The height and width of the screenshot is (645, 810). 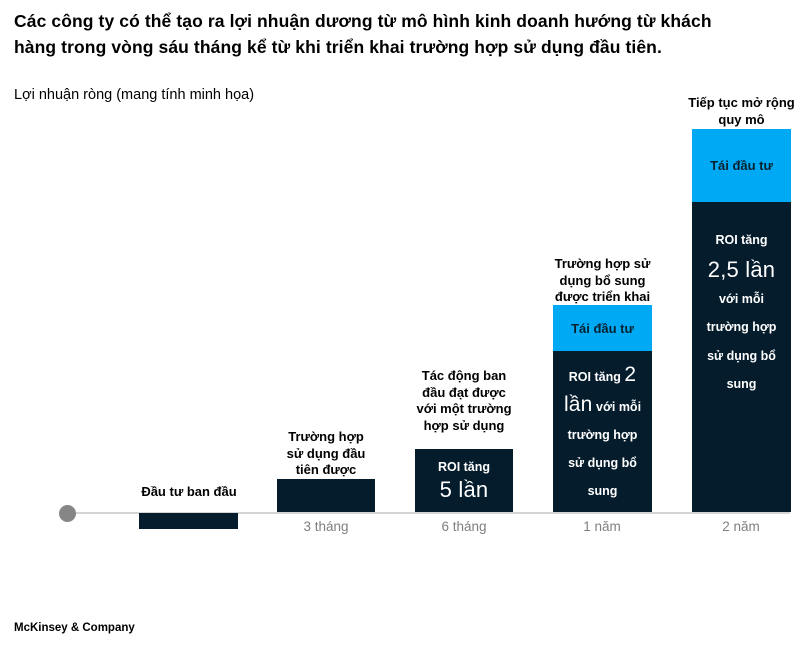 What do you see at coordinates (74, 628) in the screenshot?
I see `footer-brand: McKinsey & Company` at bounding box center [74, 628].